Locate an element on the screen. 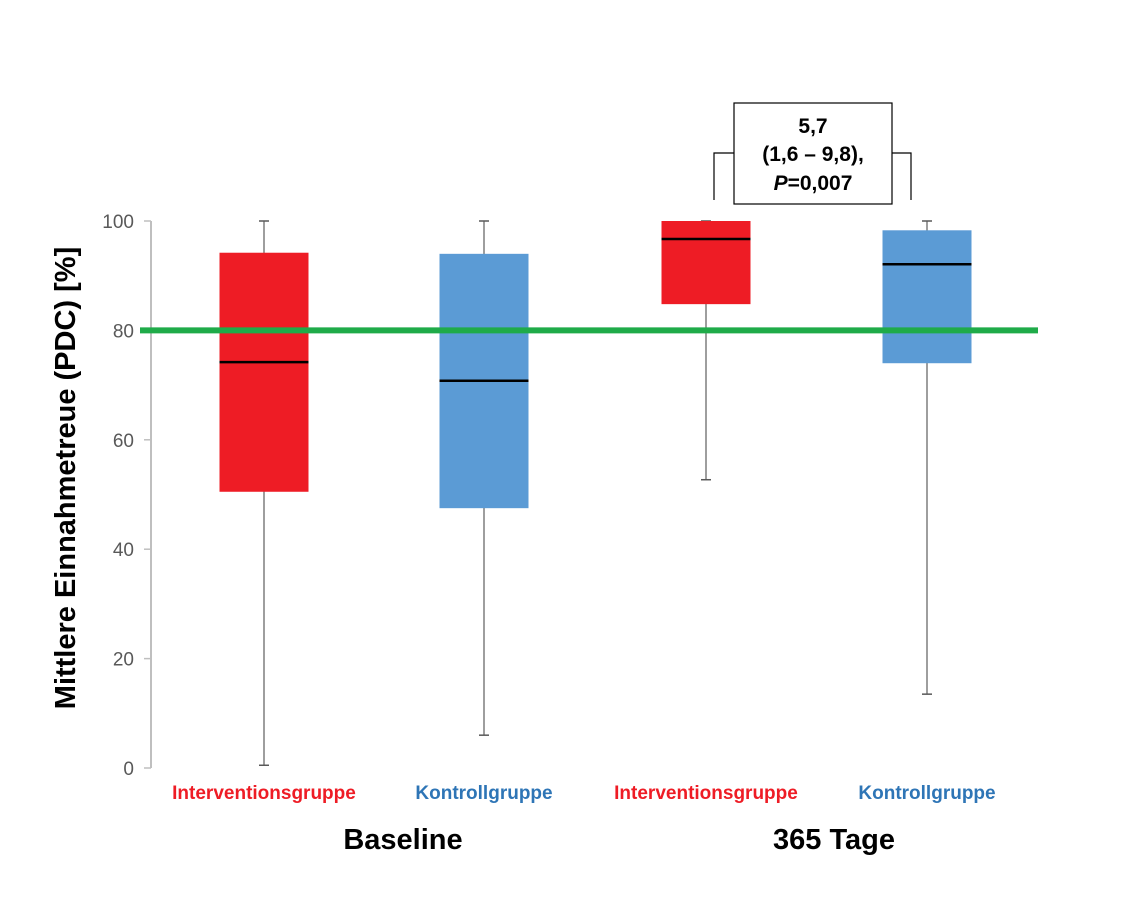 This screenshot has height=924, width=1128. y-tick-label: 0 is located at coordinates (128, 769).